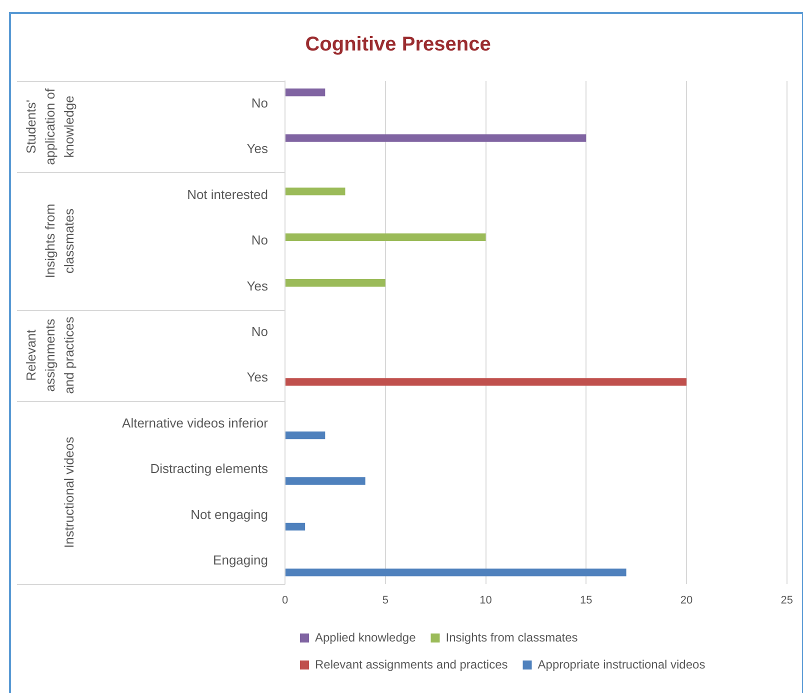 The height and width of the screenshot is (693, 803). I want to click on x-tick-label: 5, so click(385, 600).